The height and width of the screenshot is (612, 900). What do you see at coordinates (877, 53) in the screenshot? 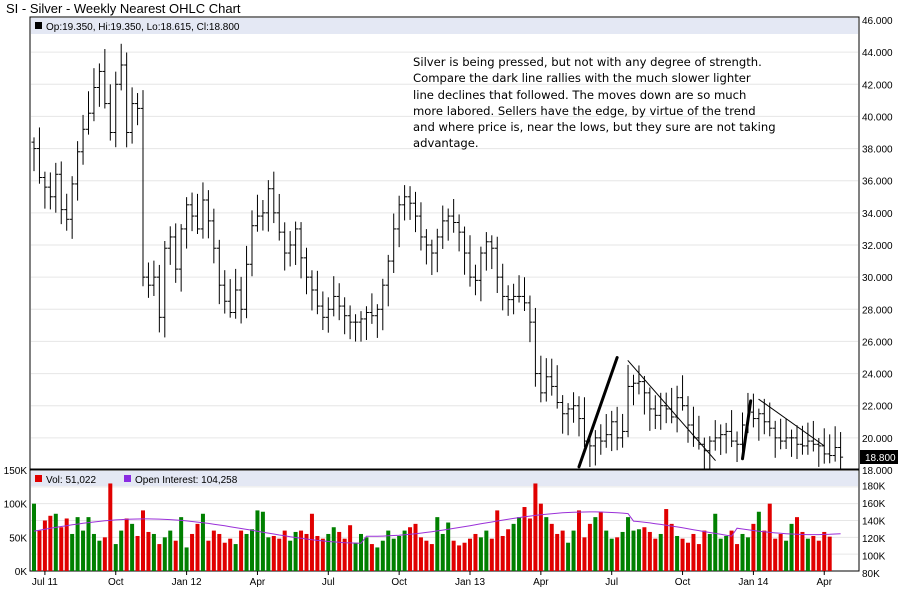
I see `price-tick-label: 44.000` at bounding box center [877, 53].